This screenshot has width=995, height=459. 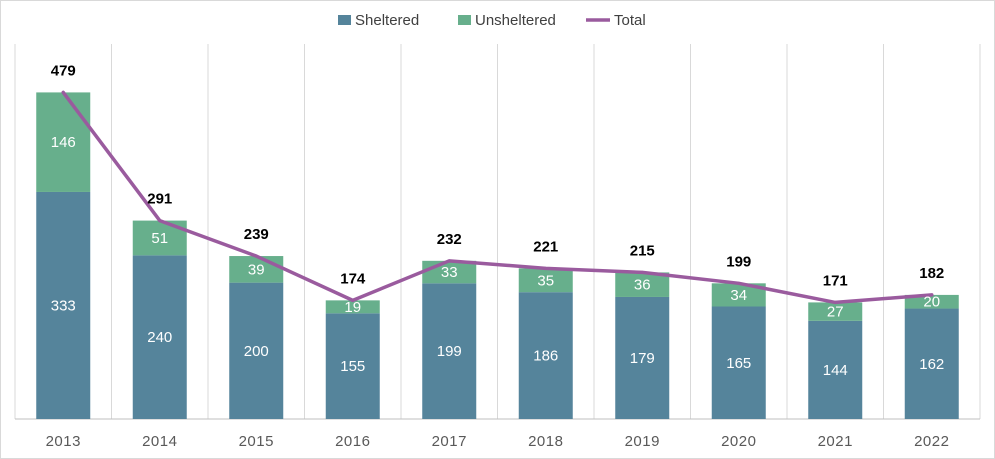 I want to click on data-label-unsheltered: 35, so click(x=545, y=280).